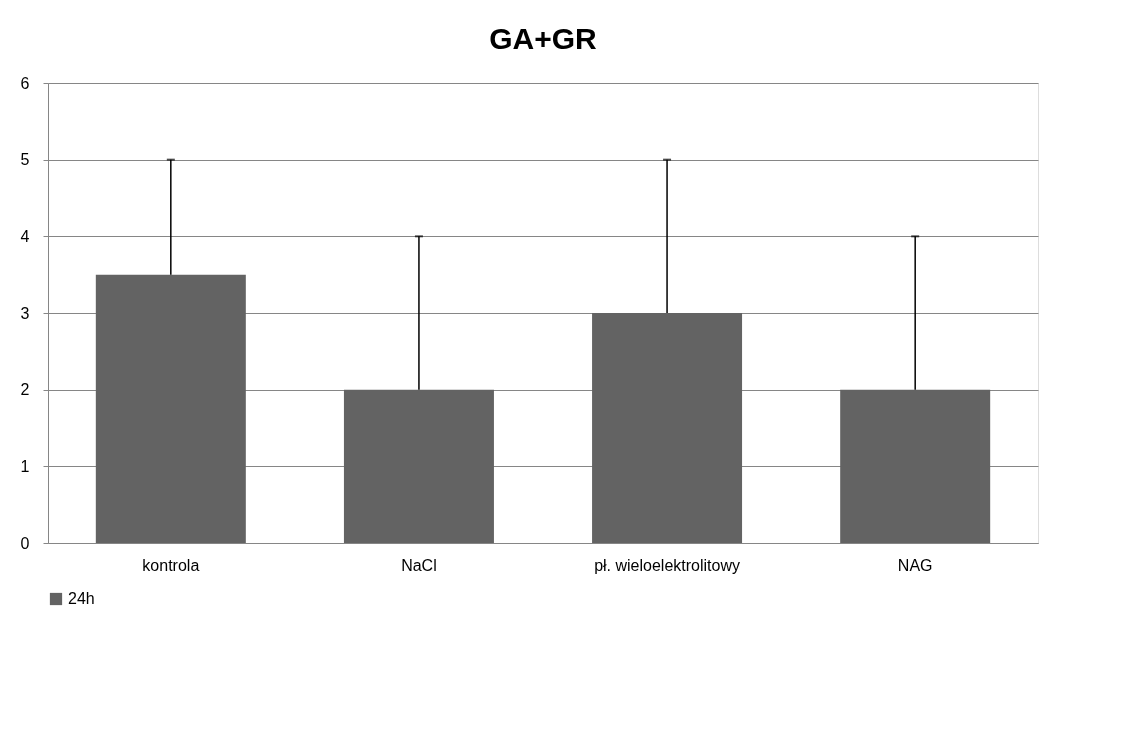  I want to click on y-tick-label: 0, so click(25, 543).